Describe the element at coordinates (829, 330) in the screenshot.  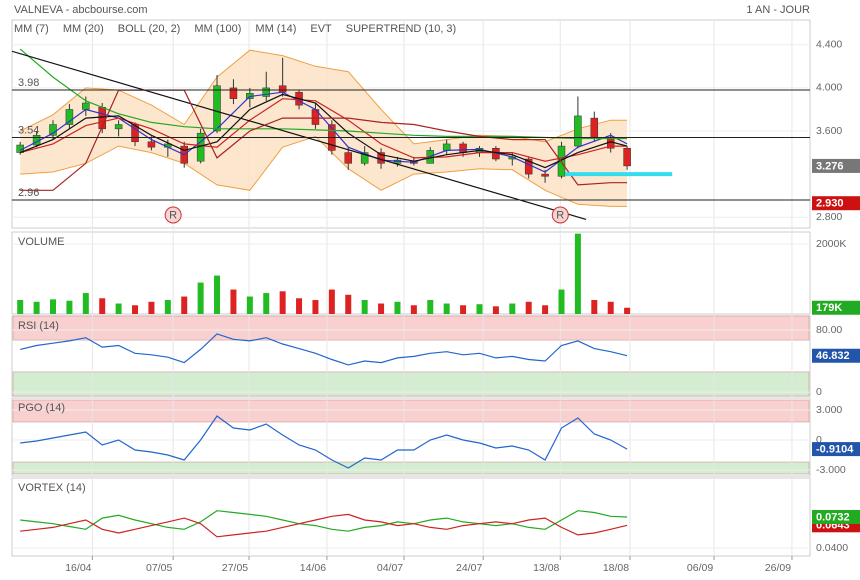
I see `y-tick-label: 80.00` at that location.